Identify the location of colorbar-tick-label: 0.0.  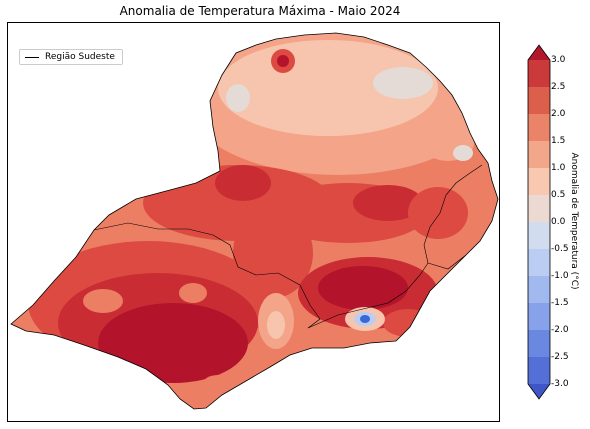
(558, 222).